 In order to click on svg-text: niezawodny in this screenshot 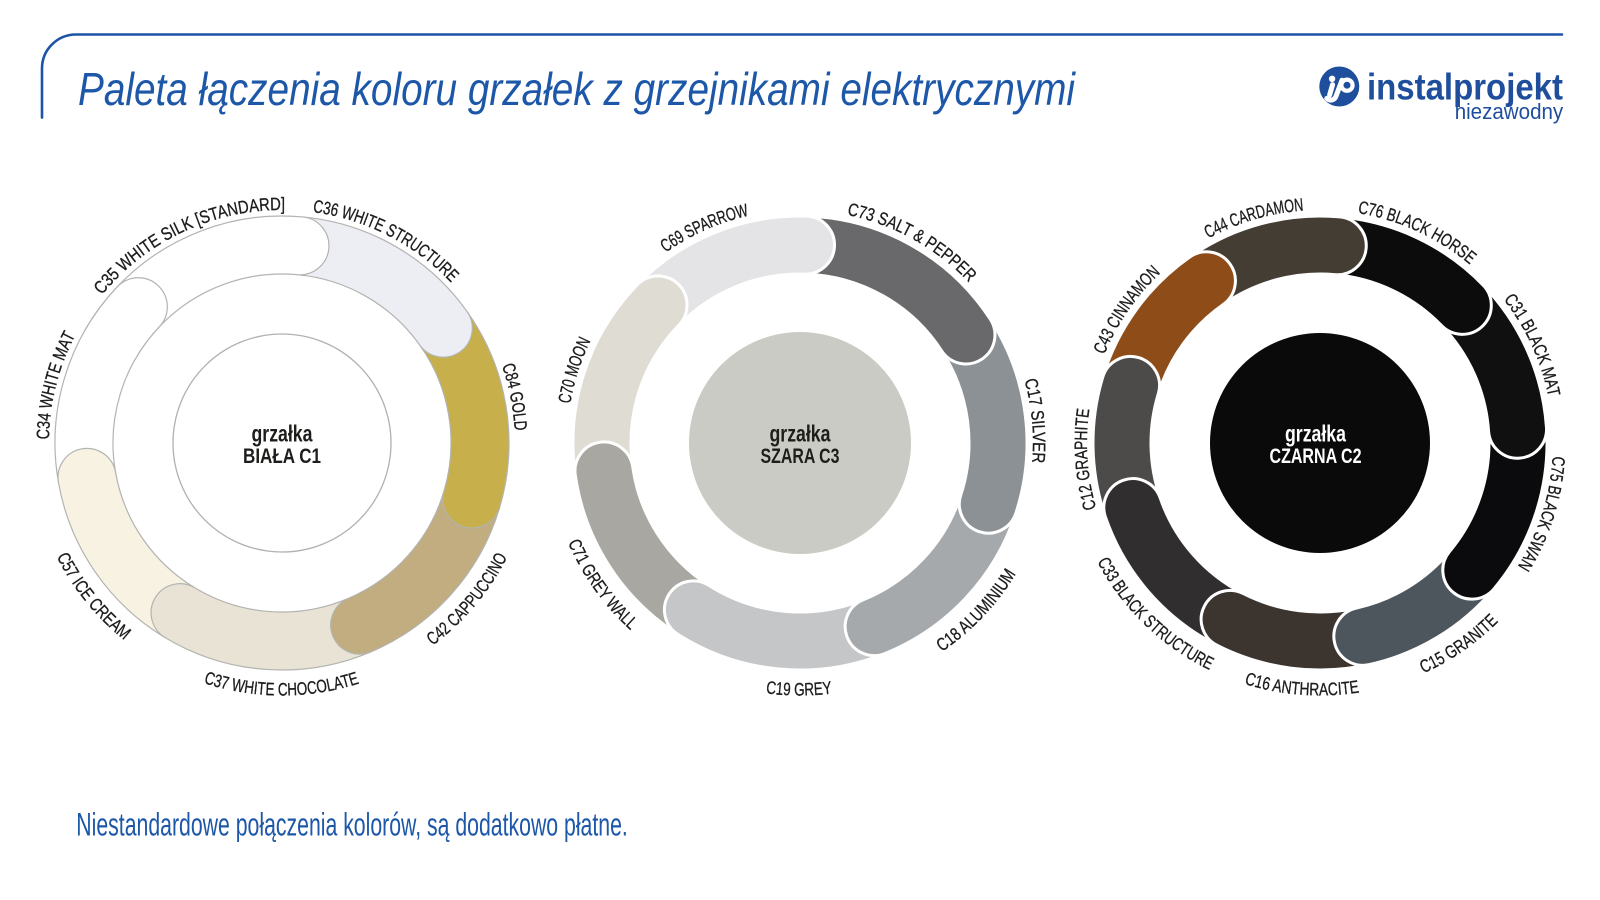, I will do `click(1509, 111)`.